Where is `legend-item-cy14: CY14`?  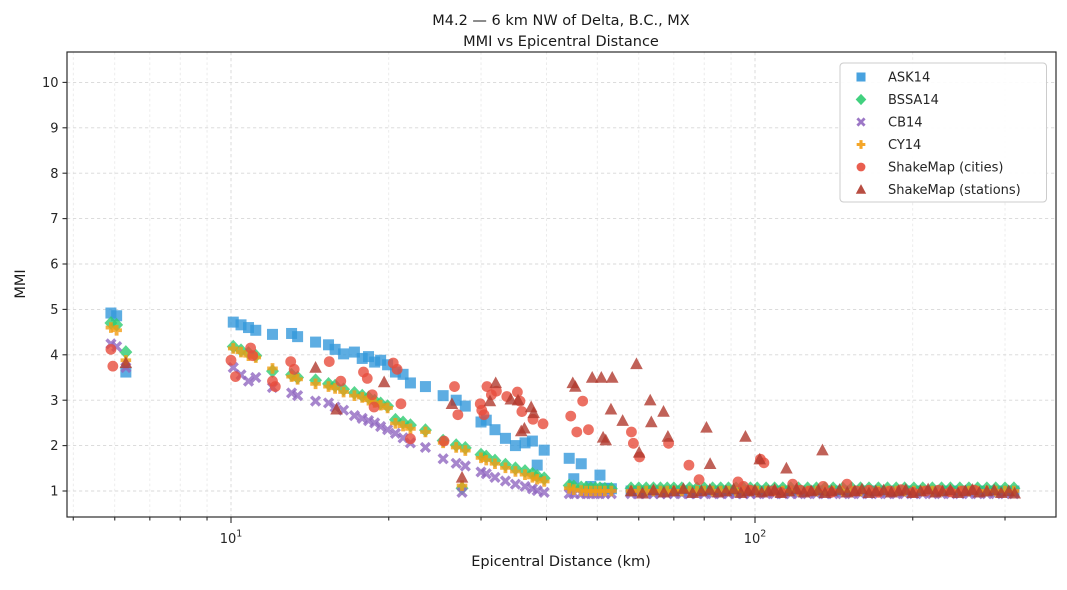 legend-item-cy14: CY14 is located at coordinates (888, 145).